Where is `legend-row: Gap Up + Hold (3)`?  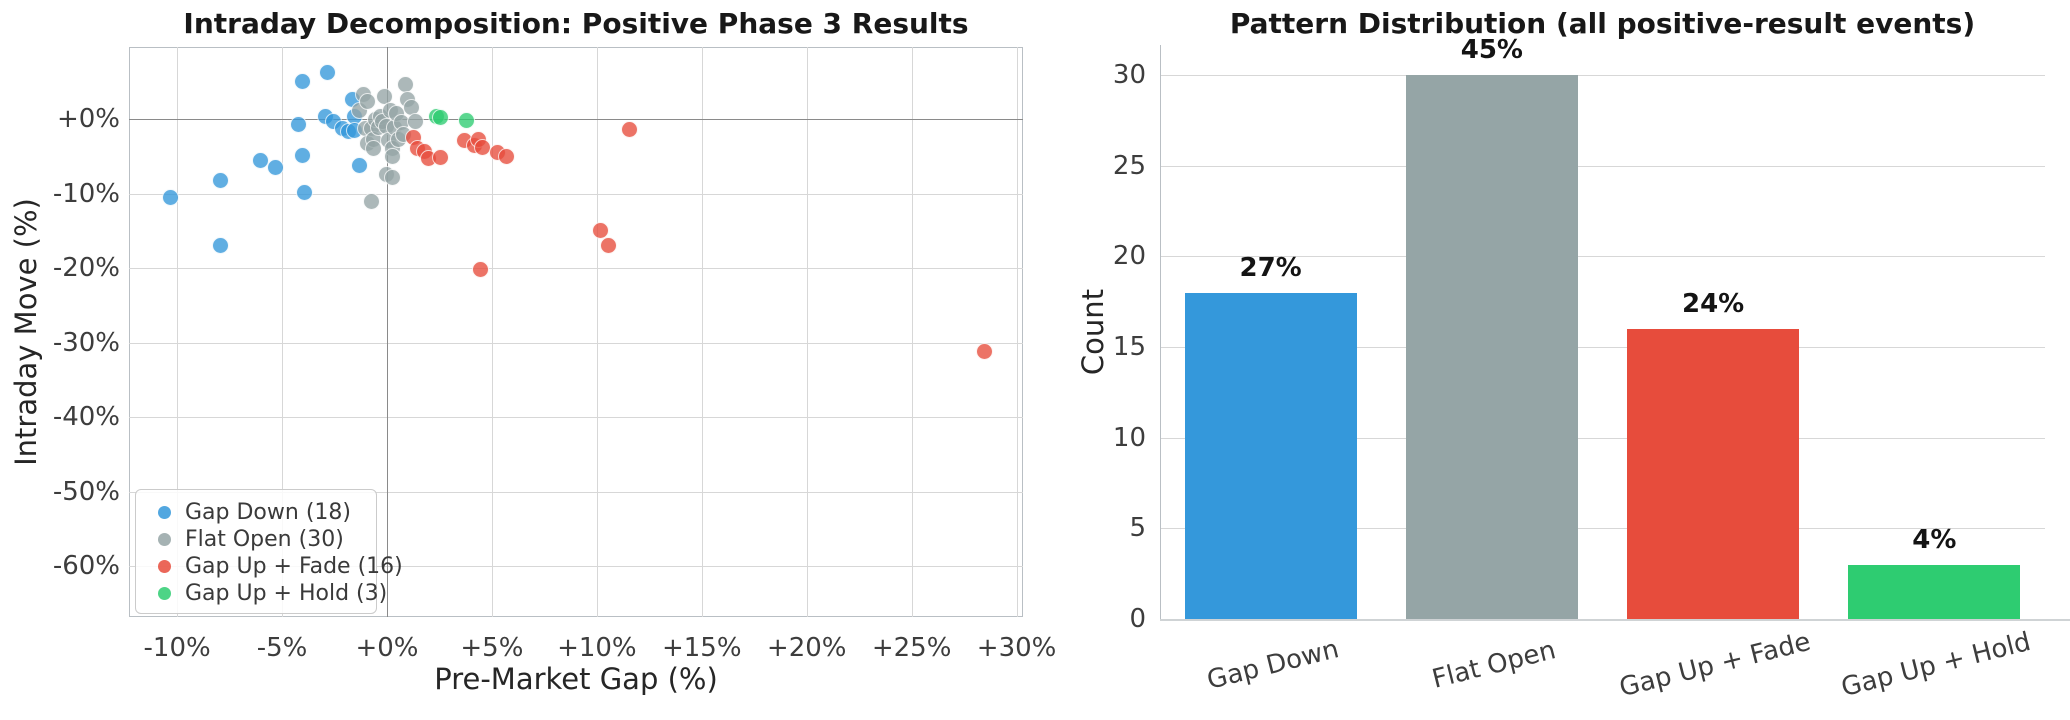 legend-row: Gap Up + Hold (3) is located at coordinates (268, 593).